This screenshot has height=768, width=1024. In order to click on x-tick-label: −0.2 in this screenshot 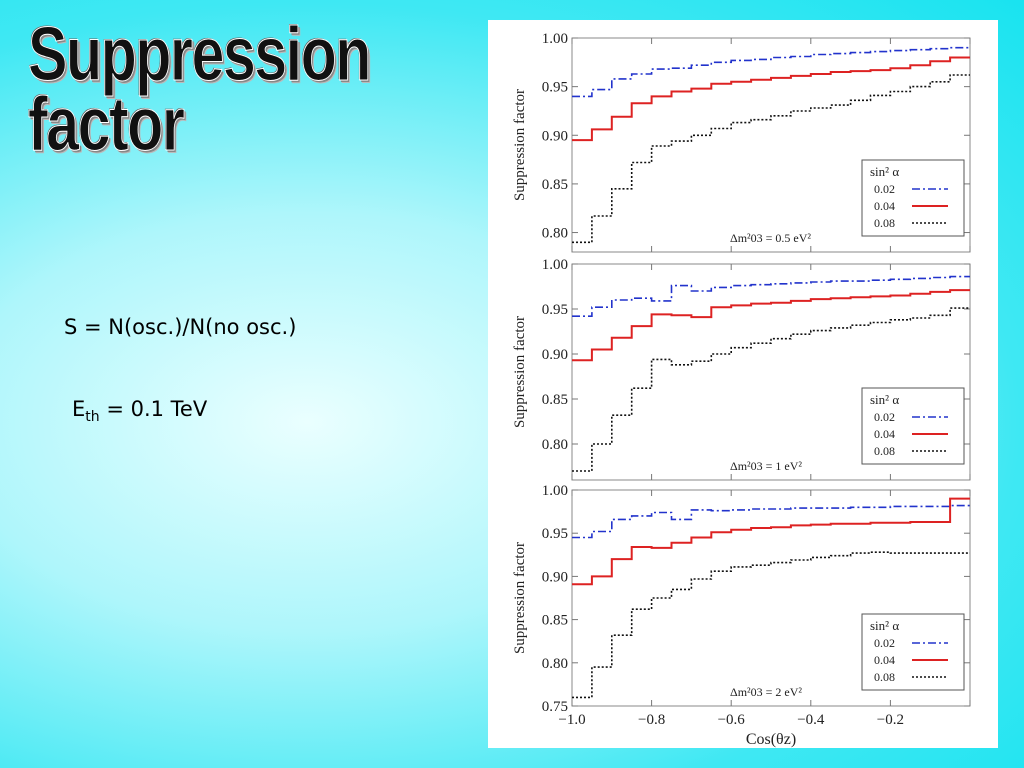, I will do `click(890, 720)`.